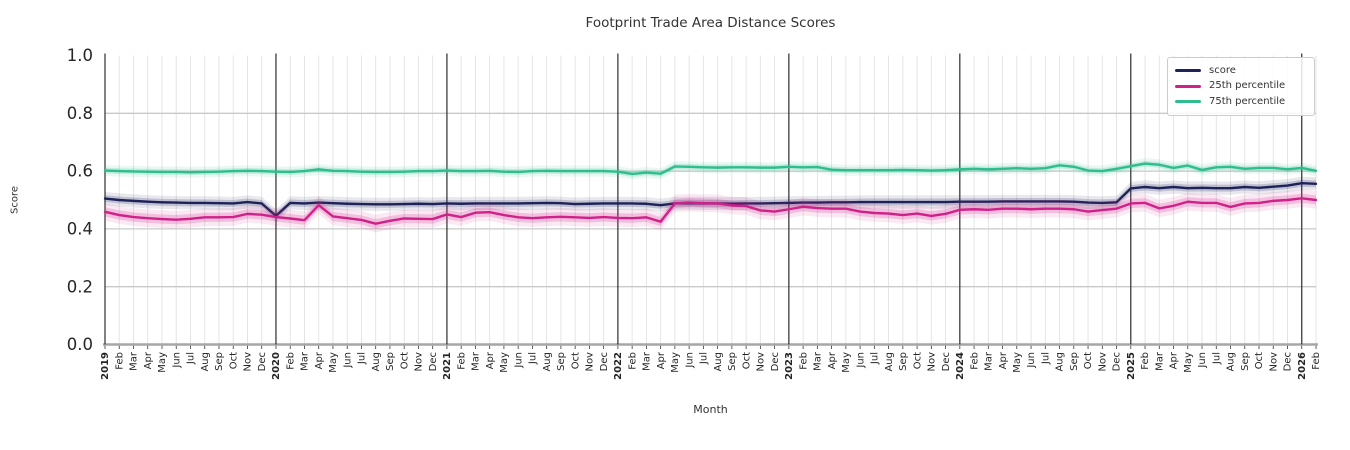 This screenshot has width=1350, height=450. I want to click on legend-label: 75th percentile, so click(1247, 101).